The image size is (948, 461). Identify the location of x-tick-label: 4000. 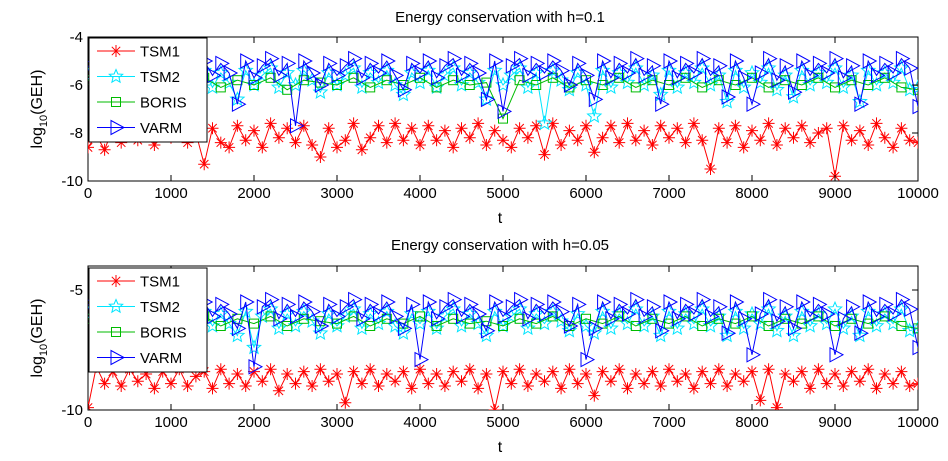
(419, 193).